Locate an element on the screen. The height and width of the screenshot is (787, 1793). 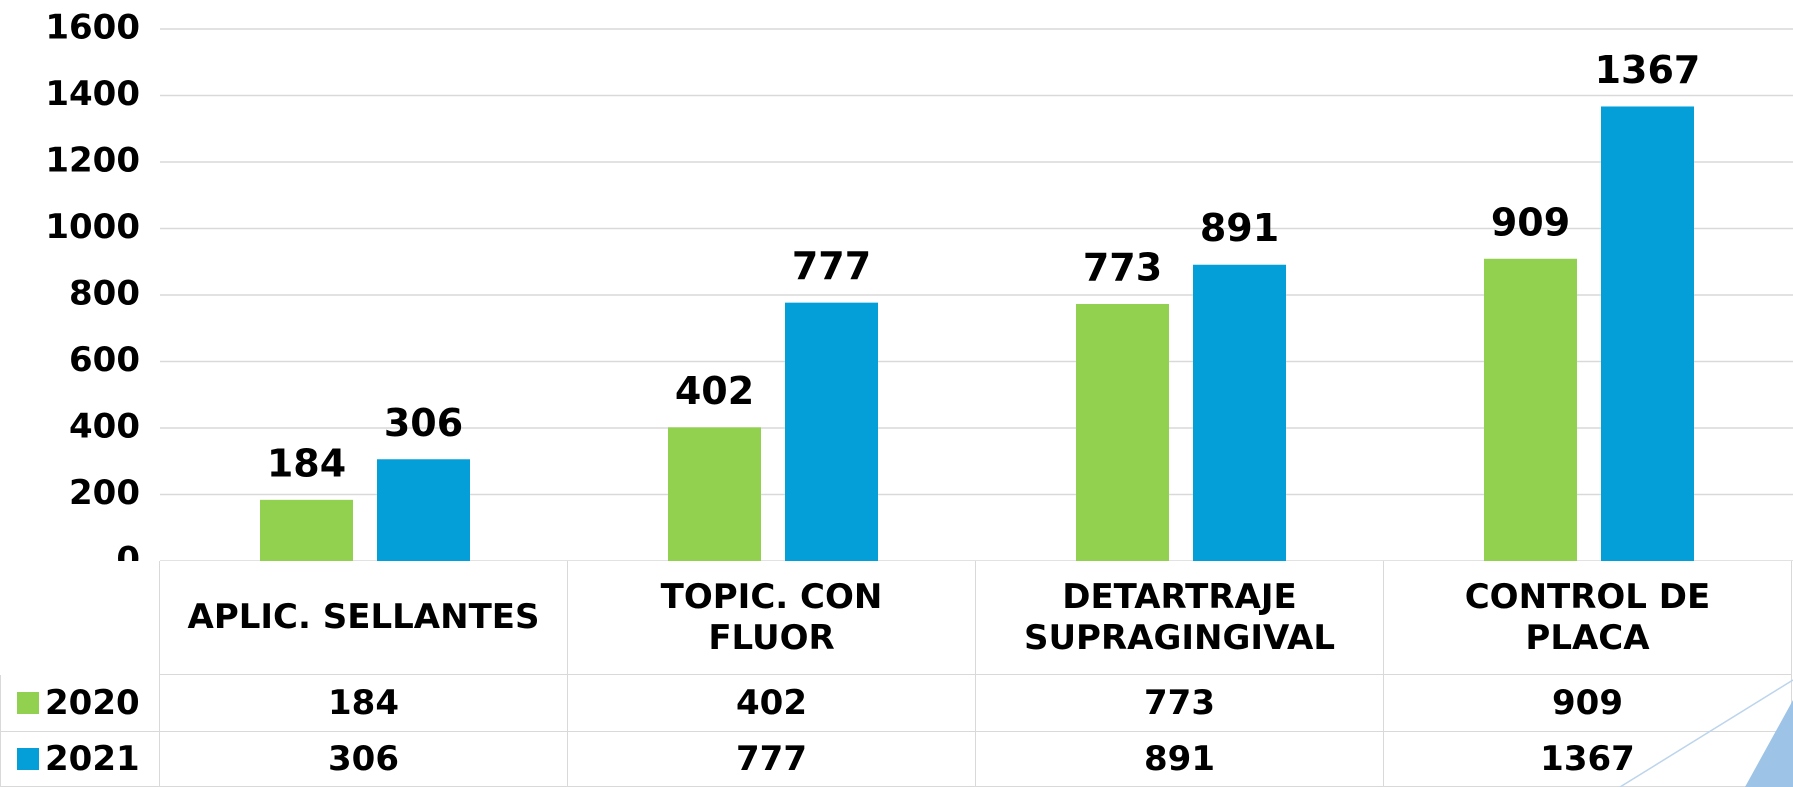
legend-label: 2021 is located at coordinates (92, 758).